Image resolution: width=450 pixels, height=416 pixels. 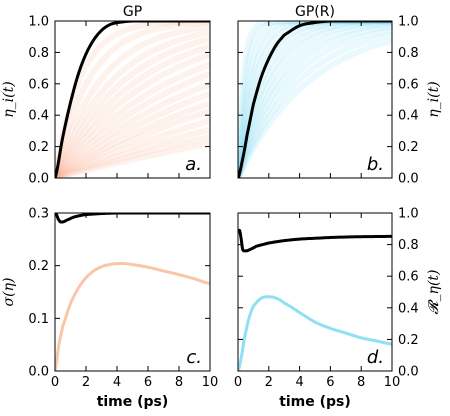 What do you see at coordinates (315, 12) in the screenshot?
I see `panel-title: GP(R)` at bounding box center [315, 12].